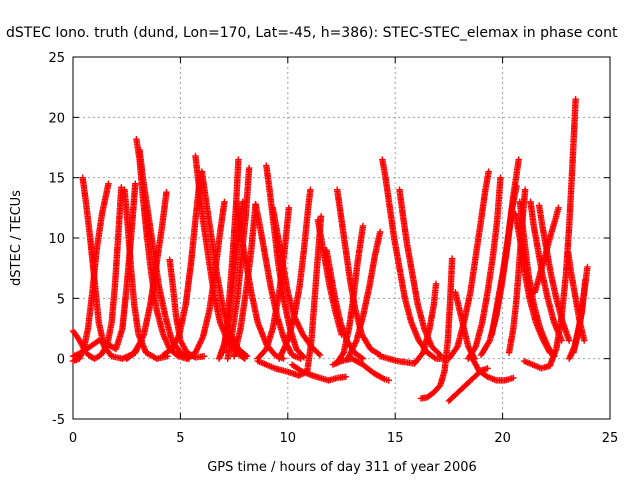 Image resolution: width=640 pixels, height=480 pixels. Describe the element at coordinates (288, 438) in the screenshot. I see `x-tick-label: 10` at that location.